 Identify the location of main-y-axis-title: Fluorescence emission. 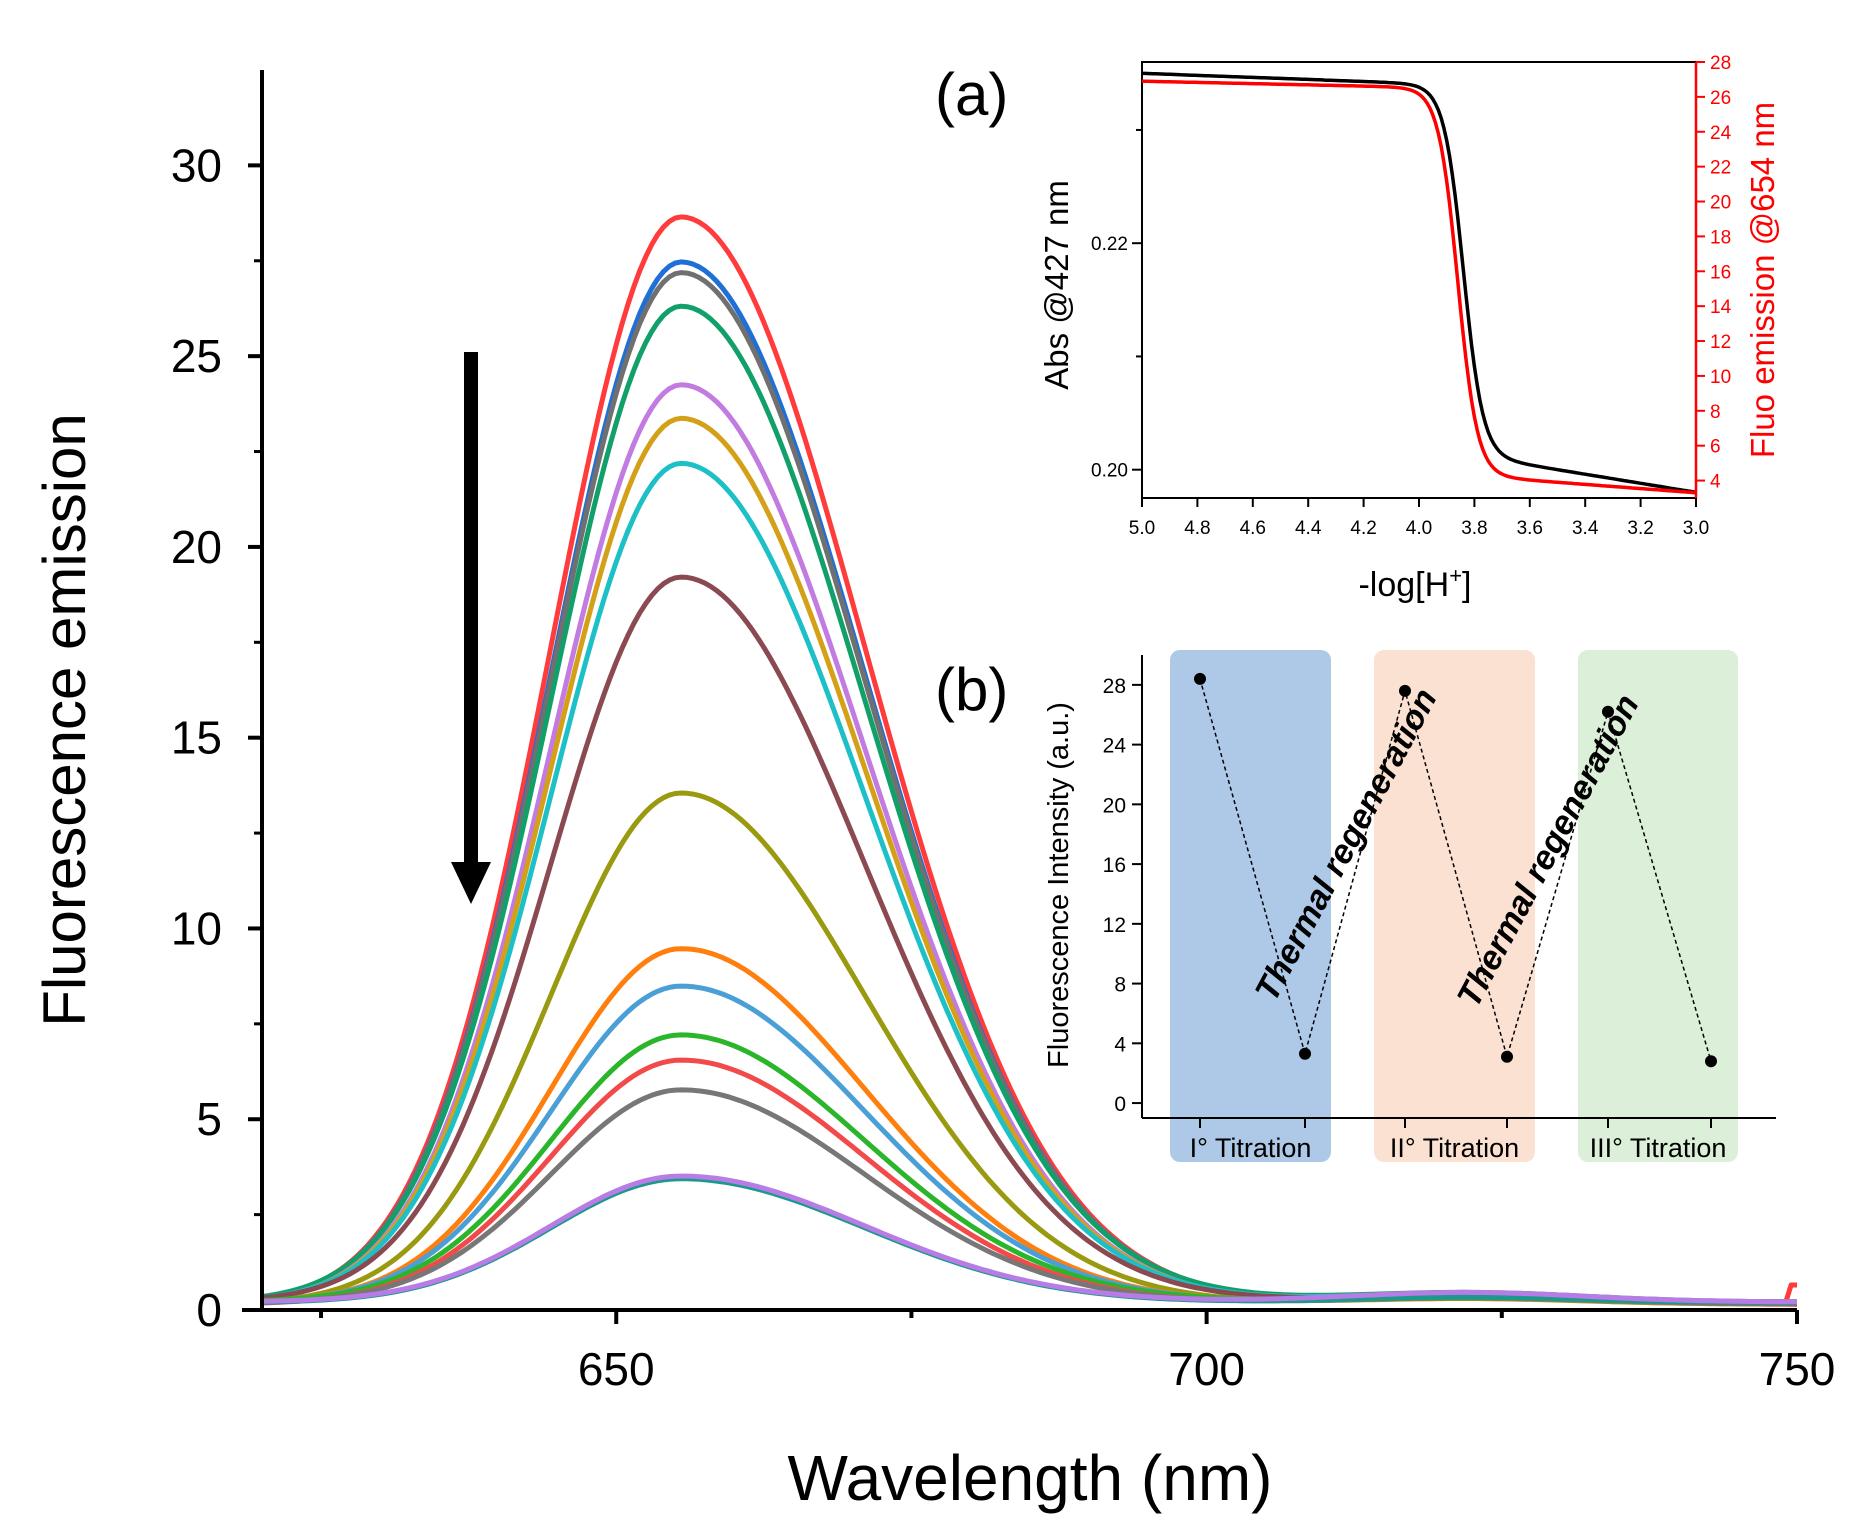
(64, 720).